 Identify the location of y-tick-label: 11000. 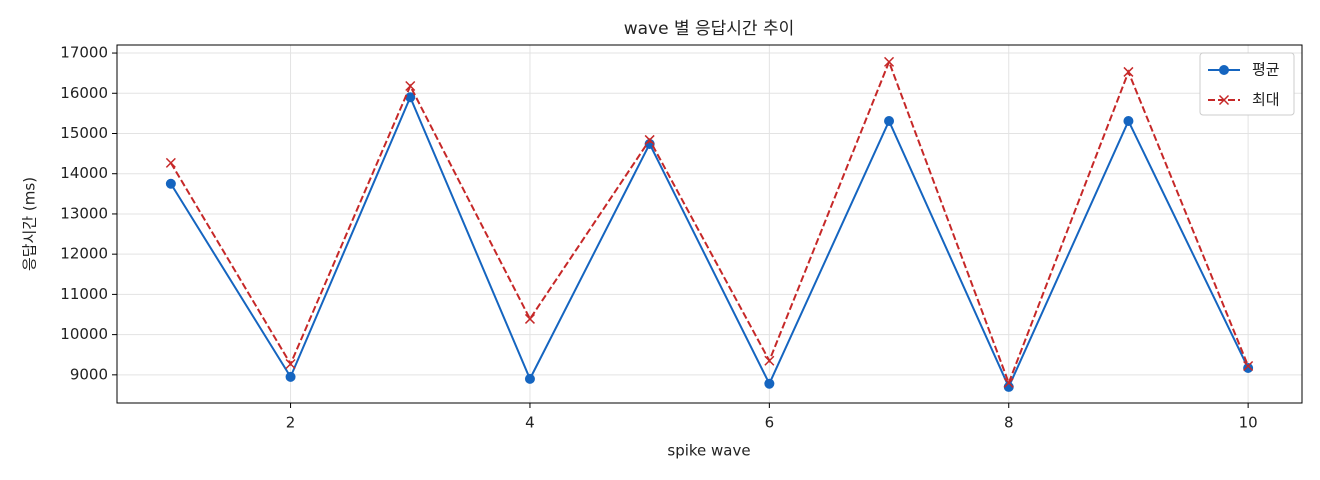
(84, 294).